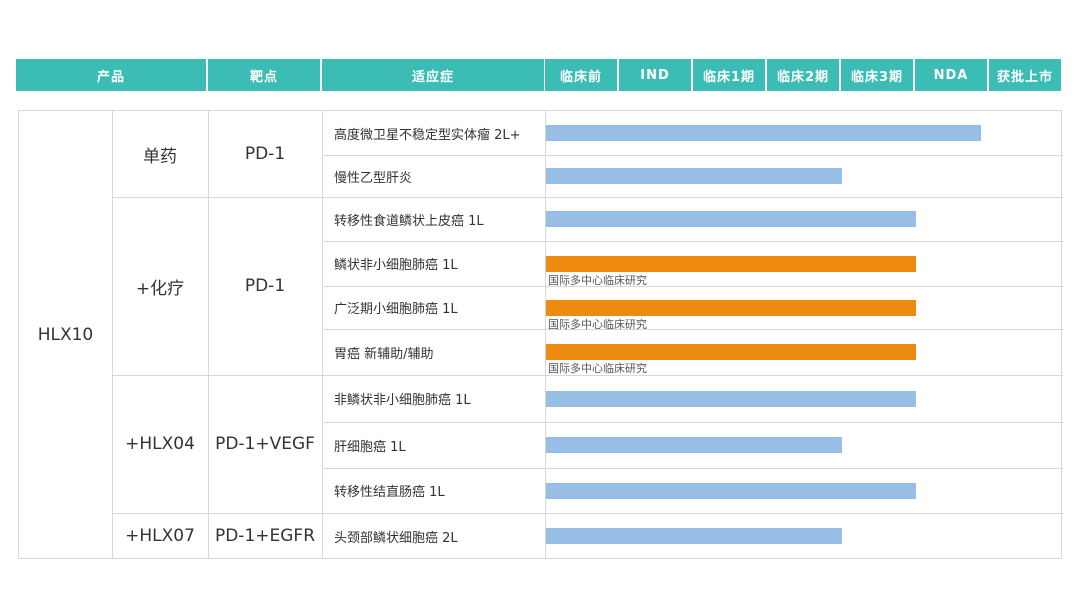 The image size is (1080, 598). I want to click on indication-label: 高度微卫星不稳定型实体瘤 2L+, so click(427, 135).